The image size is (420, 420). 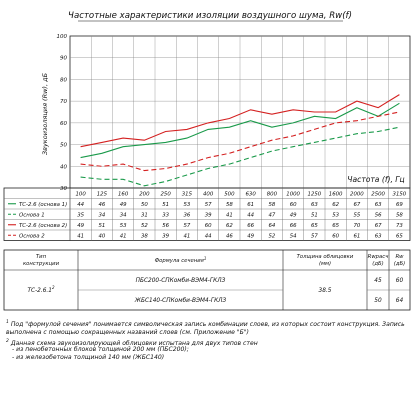 I want to click on data-label: 55, so click(x=356, y=216).